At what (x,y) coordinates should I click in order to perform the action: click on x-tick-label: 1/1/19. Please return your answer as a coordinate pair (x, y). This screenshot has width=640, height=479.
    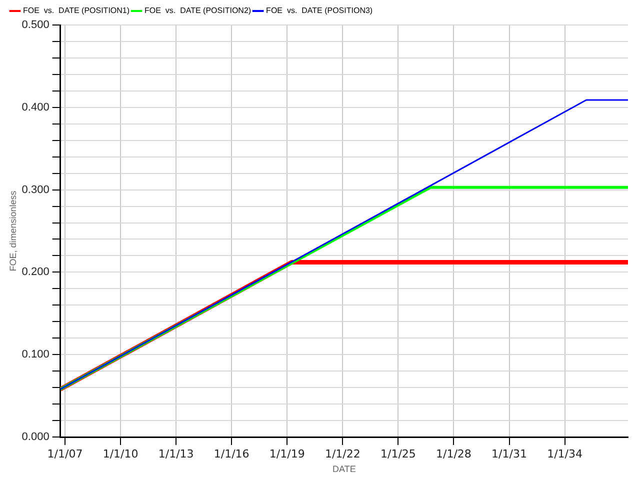
    Looking at the image, I should click on (287, 453).